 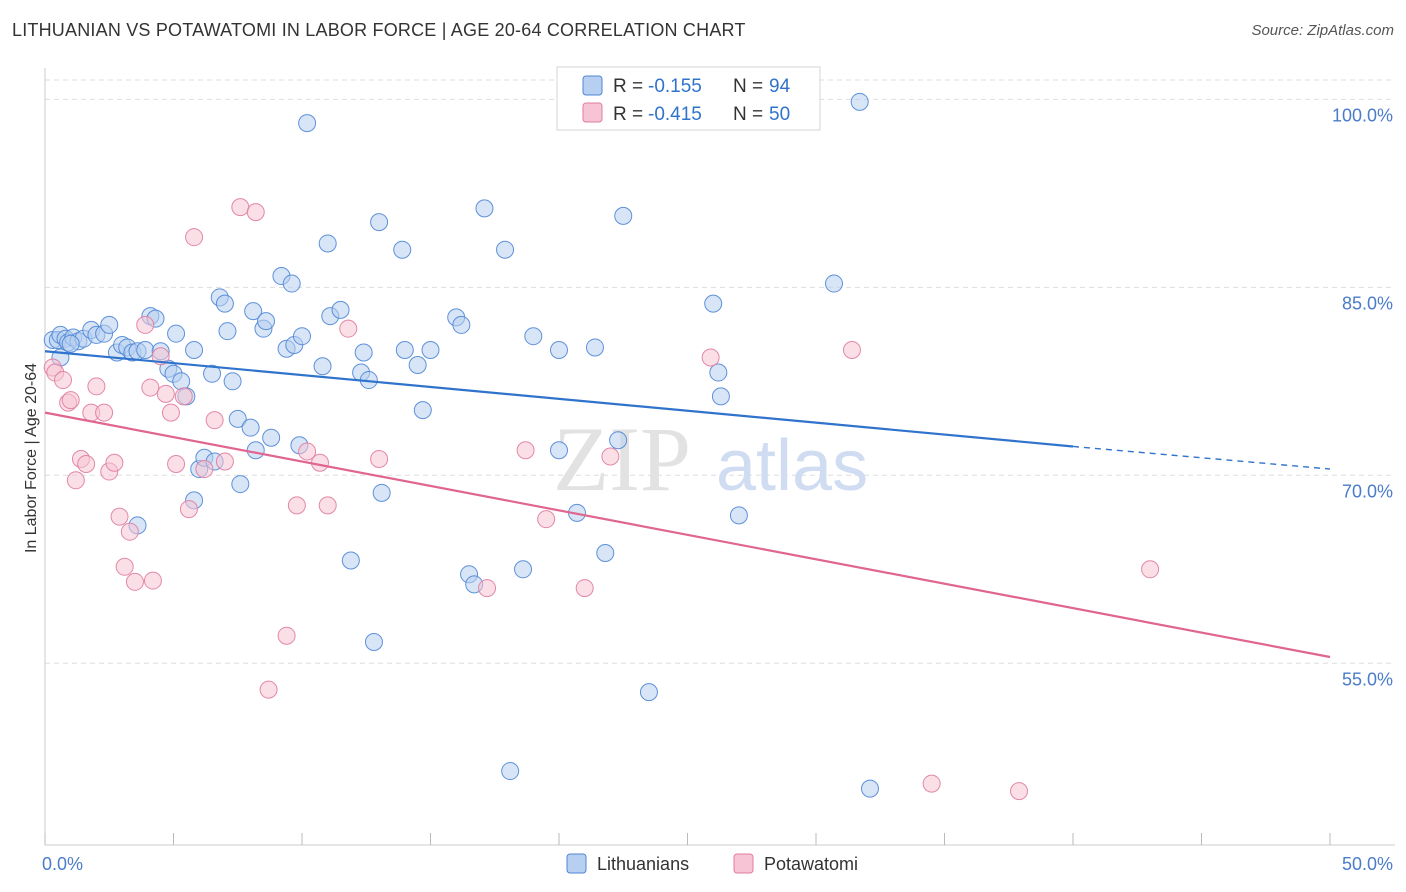 What do you see at coordinates (1367, 303) in the screenshot?
I see `y-tick-label: 85.0%` at bounding box center [1367, 303].